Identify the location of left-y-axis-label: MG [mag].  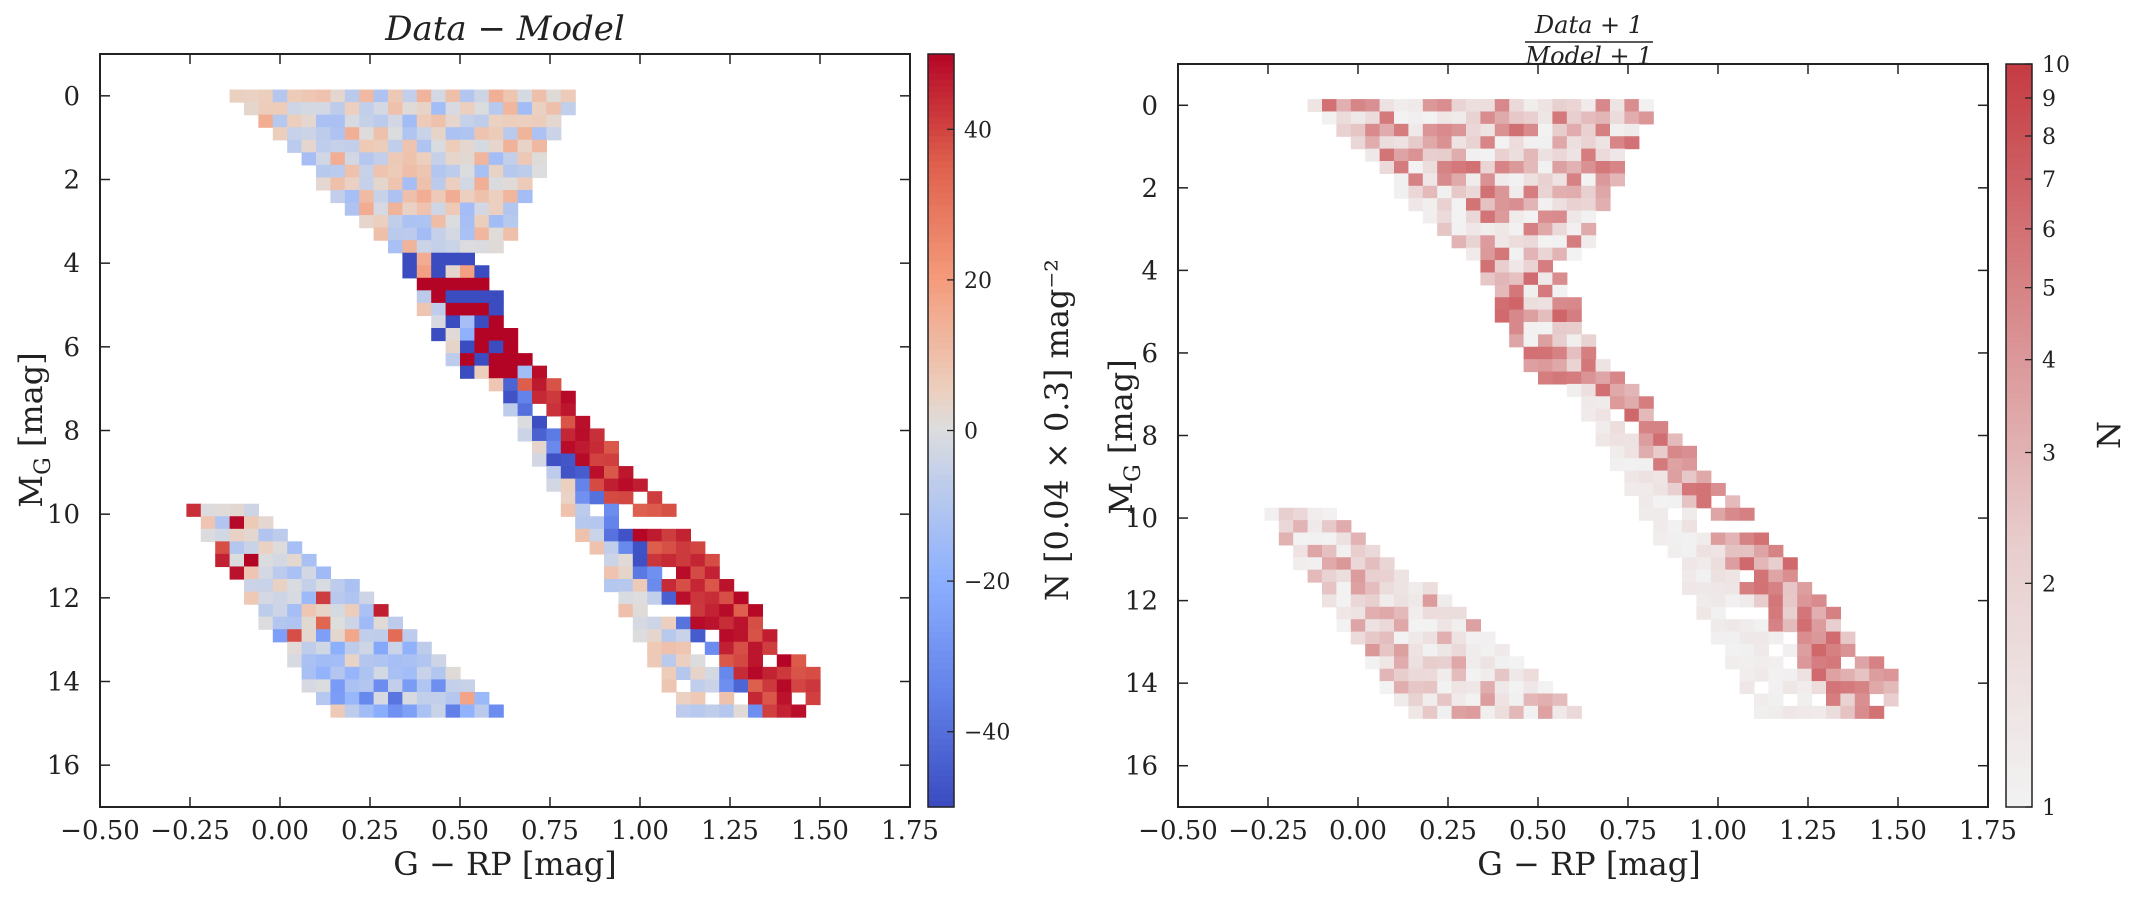
(34, 429).